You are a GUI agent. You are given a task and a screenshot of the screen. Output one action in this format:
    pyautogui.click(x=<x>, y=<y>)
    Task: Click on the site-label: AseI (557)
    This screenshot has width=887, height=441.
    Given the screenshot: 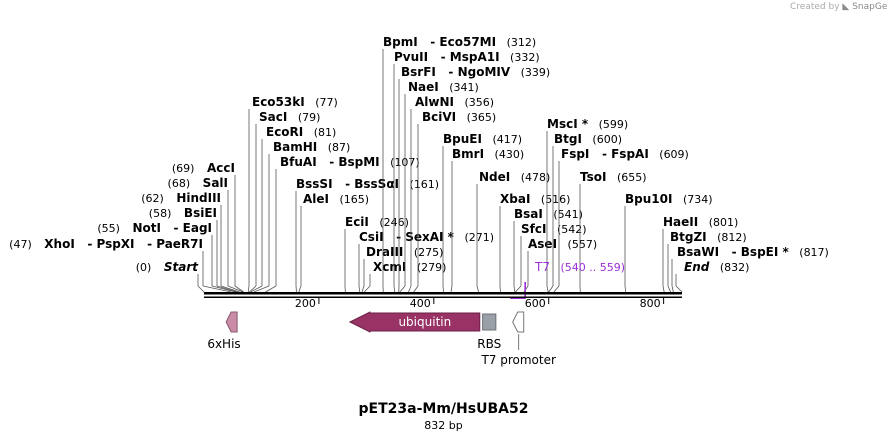 What is the action you would take?
    pyautogui.click(x=562, y=244)
    